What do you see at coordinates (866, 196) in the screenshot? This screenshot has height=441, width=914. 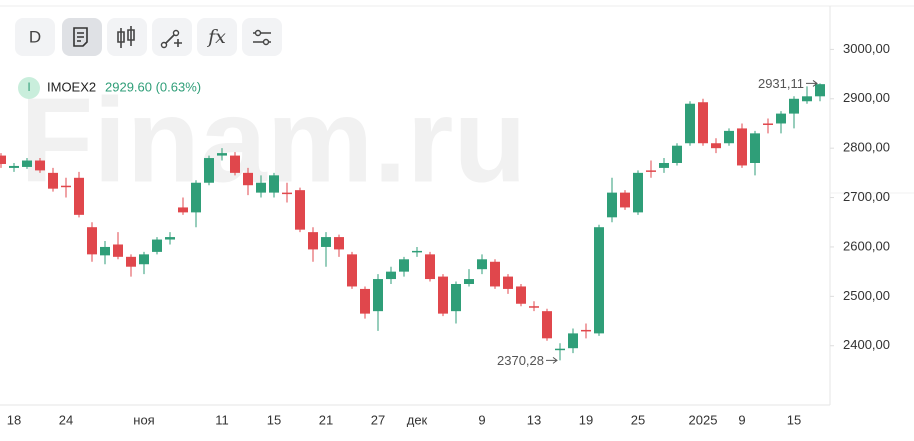 I see `y-tick-label: 2700,00` at bounding box center [866, 196].